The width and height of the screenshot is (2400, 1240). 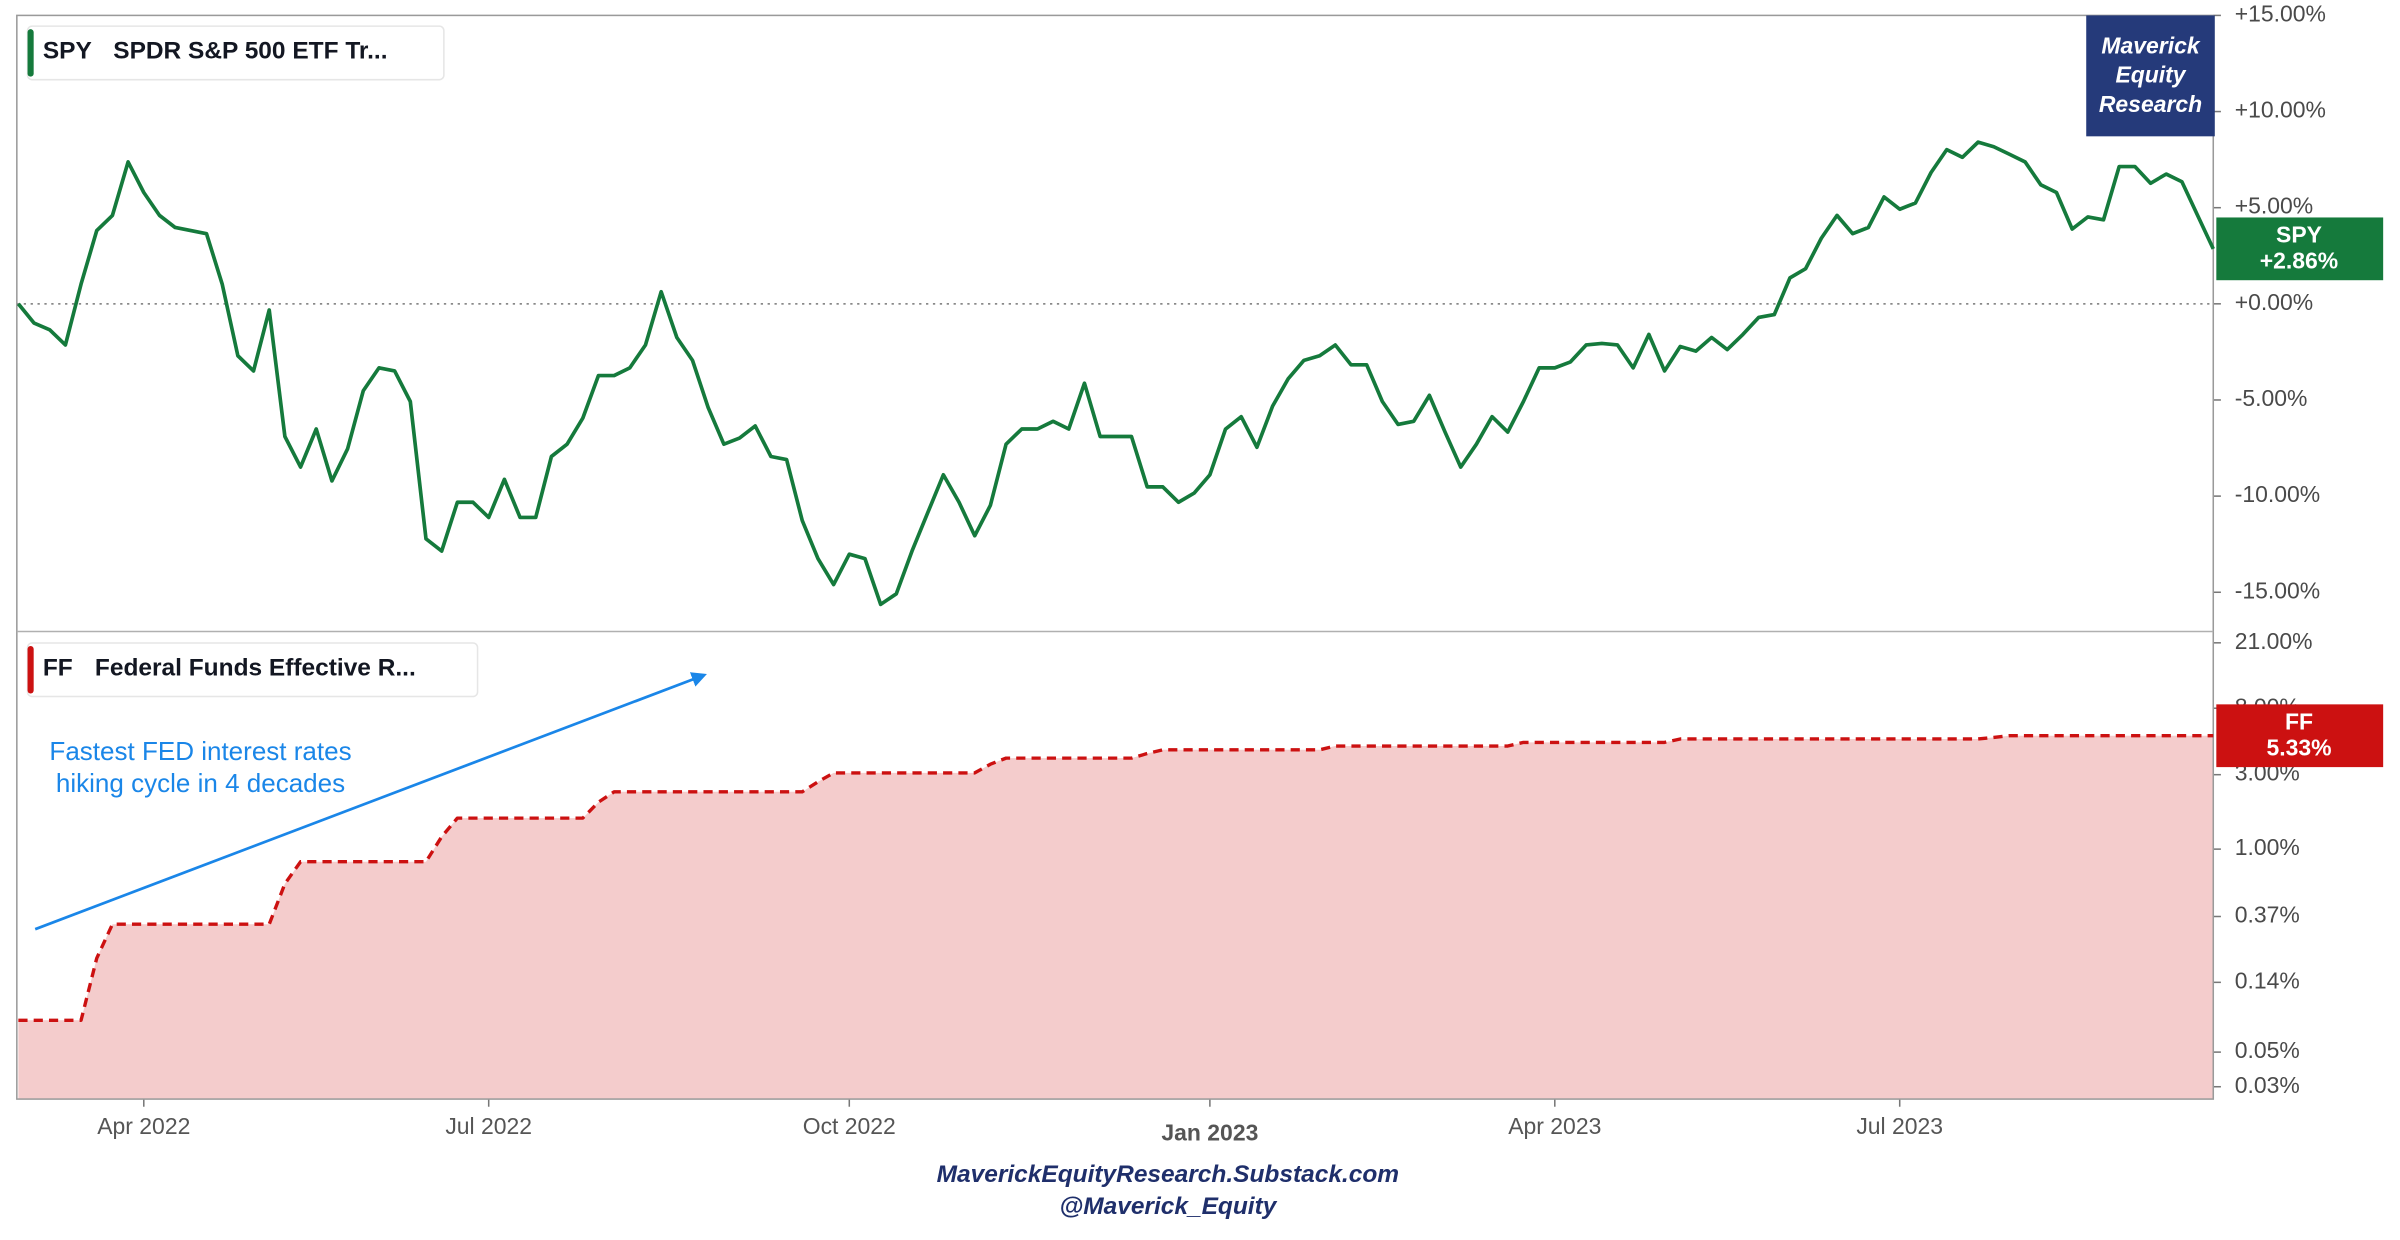 I want to click on annotation: hiking cycle in 4 decades, so click(x=200, y=783).